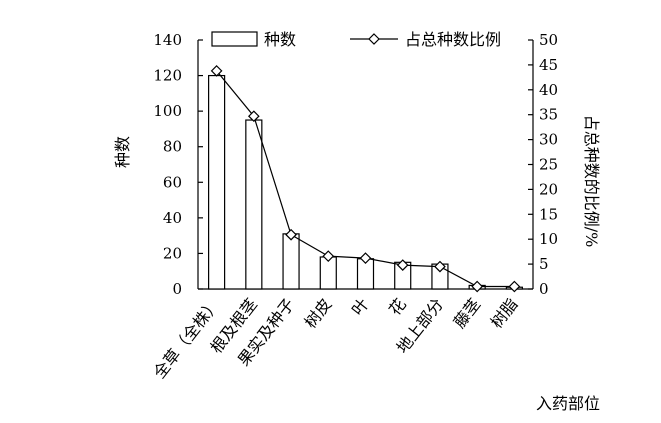 The image size is (661, 423). What do you see at coordinates (280, 39) in the screenshot?
I see `legend-bar-label: 种数` at bounding box center [280, 39].